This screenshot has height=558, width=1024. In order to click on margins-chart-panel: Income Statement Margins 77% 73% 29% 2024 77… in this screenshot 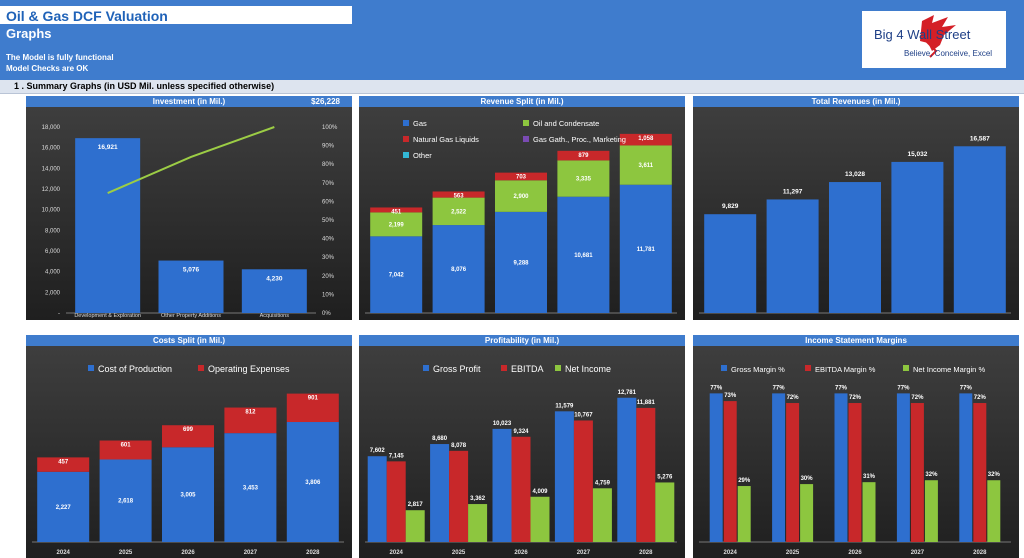, I will do `click(856, 446)`.